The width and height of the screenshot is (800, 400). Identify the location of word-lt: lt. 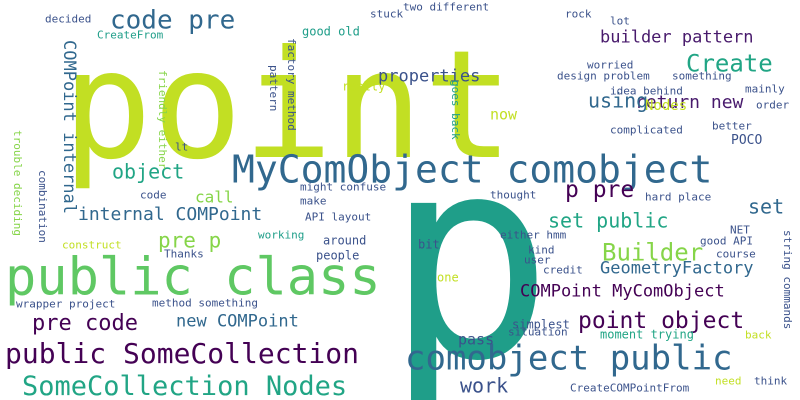
(181, 146).